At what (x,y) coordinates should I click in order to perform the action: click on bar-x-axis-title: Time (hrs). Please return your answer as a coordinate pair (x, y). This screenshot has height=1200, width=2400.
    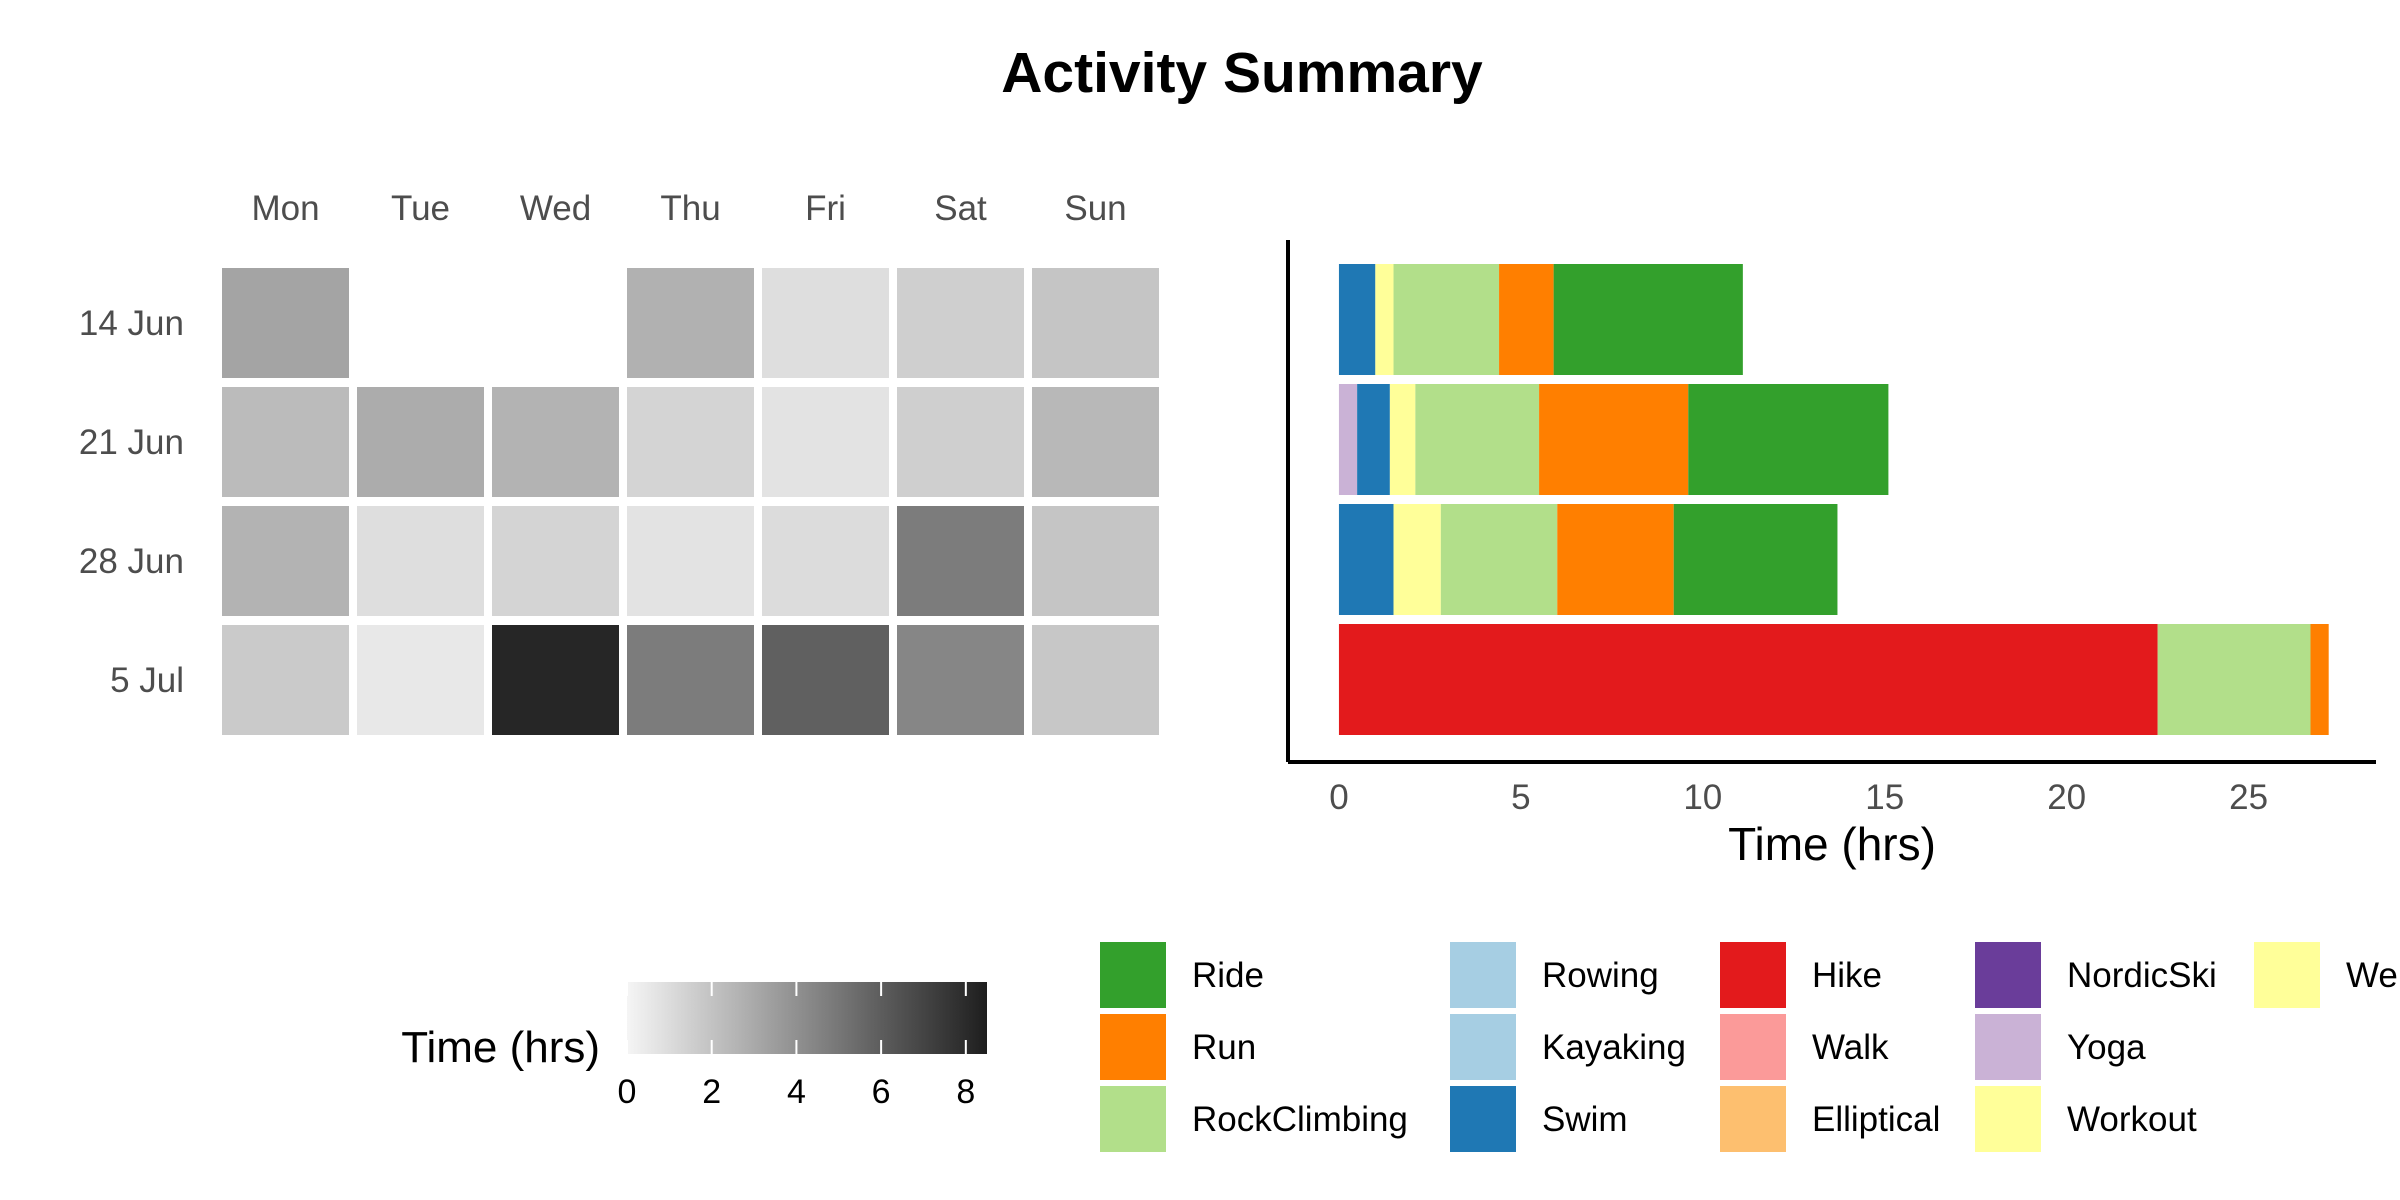
    Looking at the image, I should click on (1832, 844).